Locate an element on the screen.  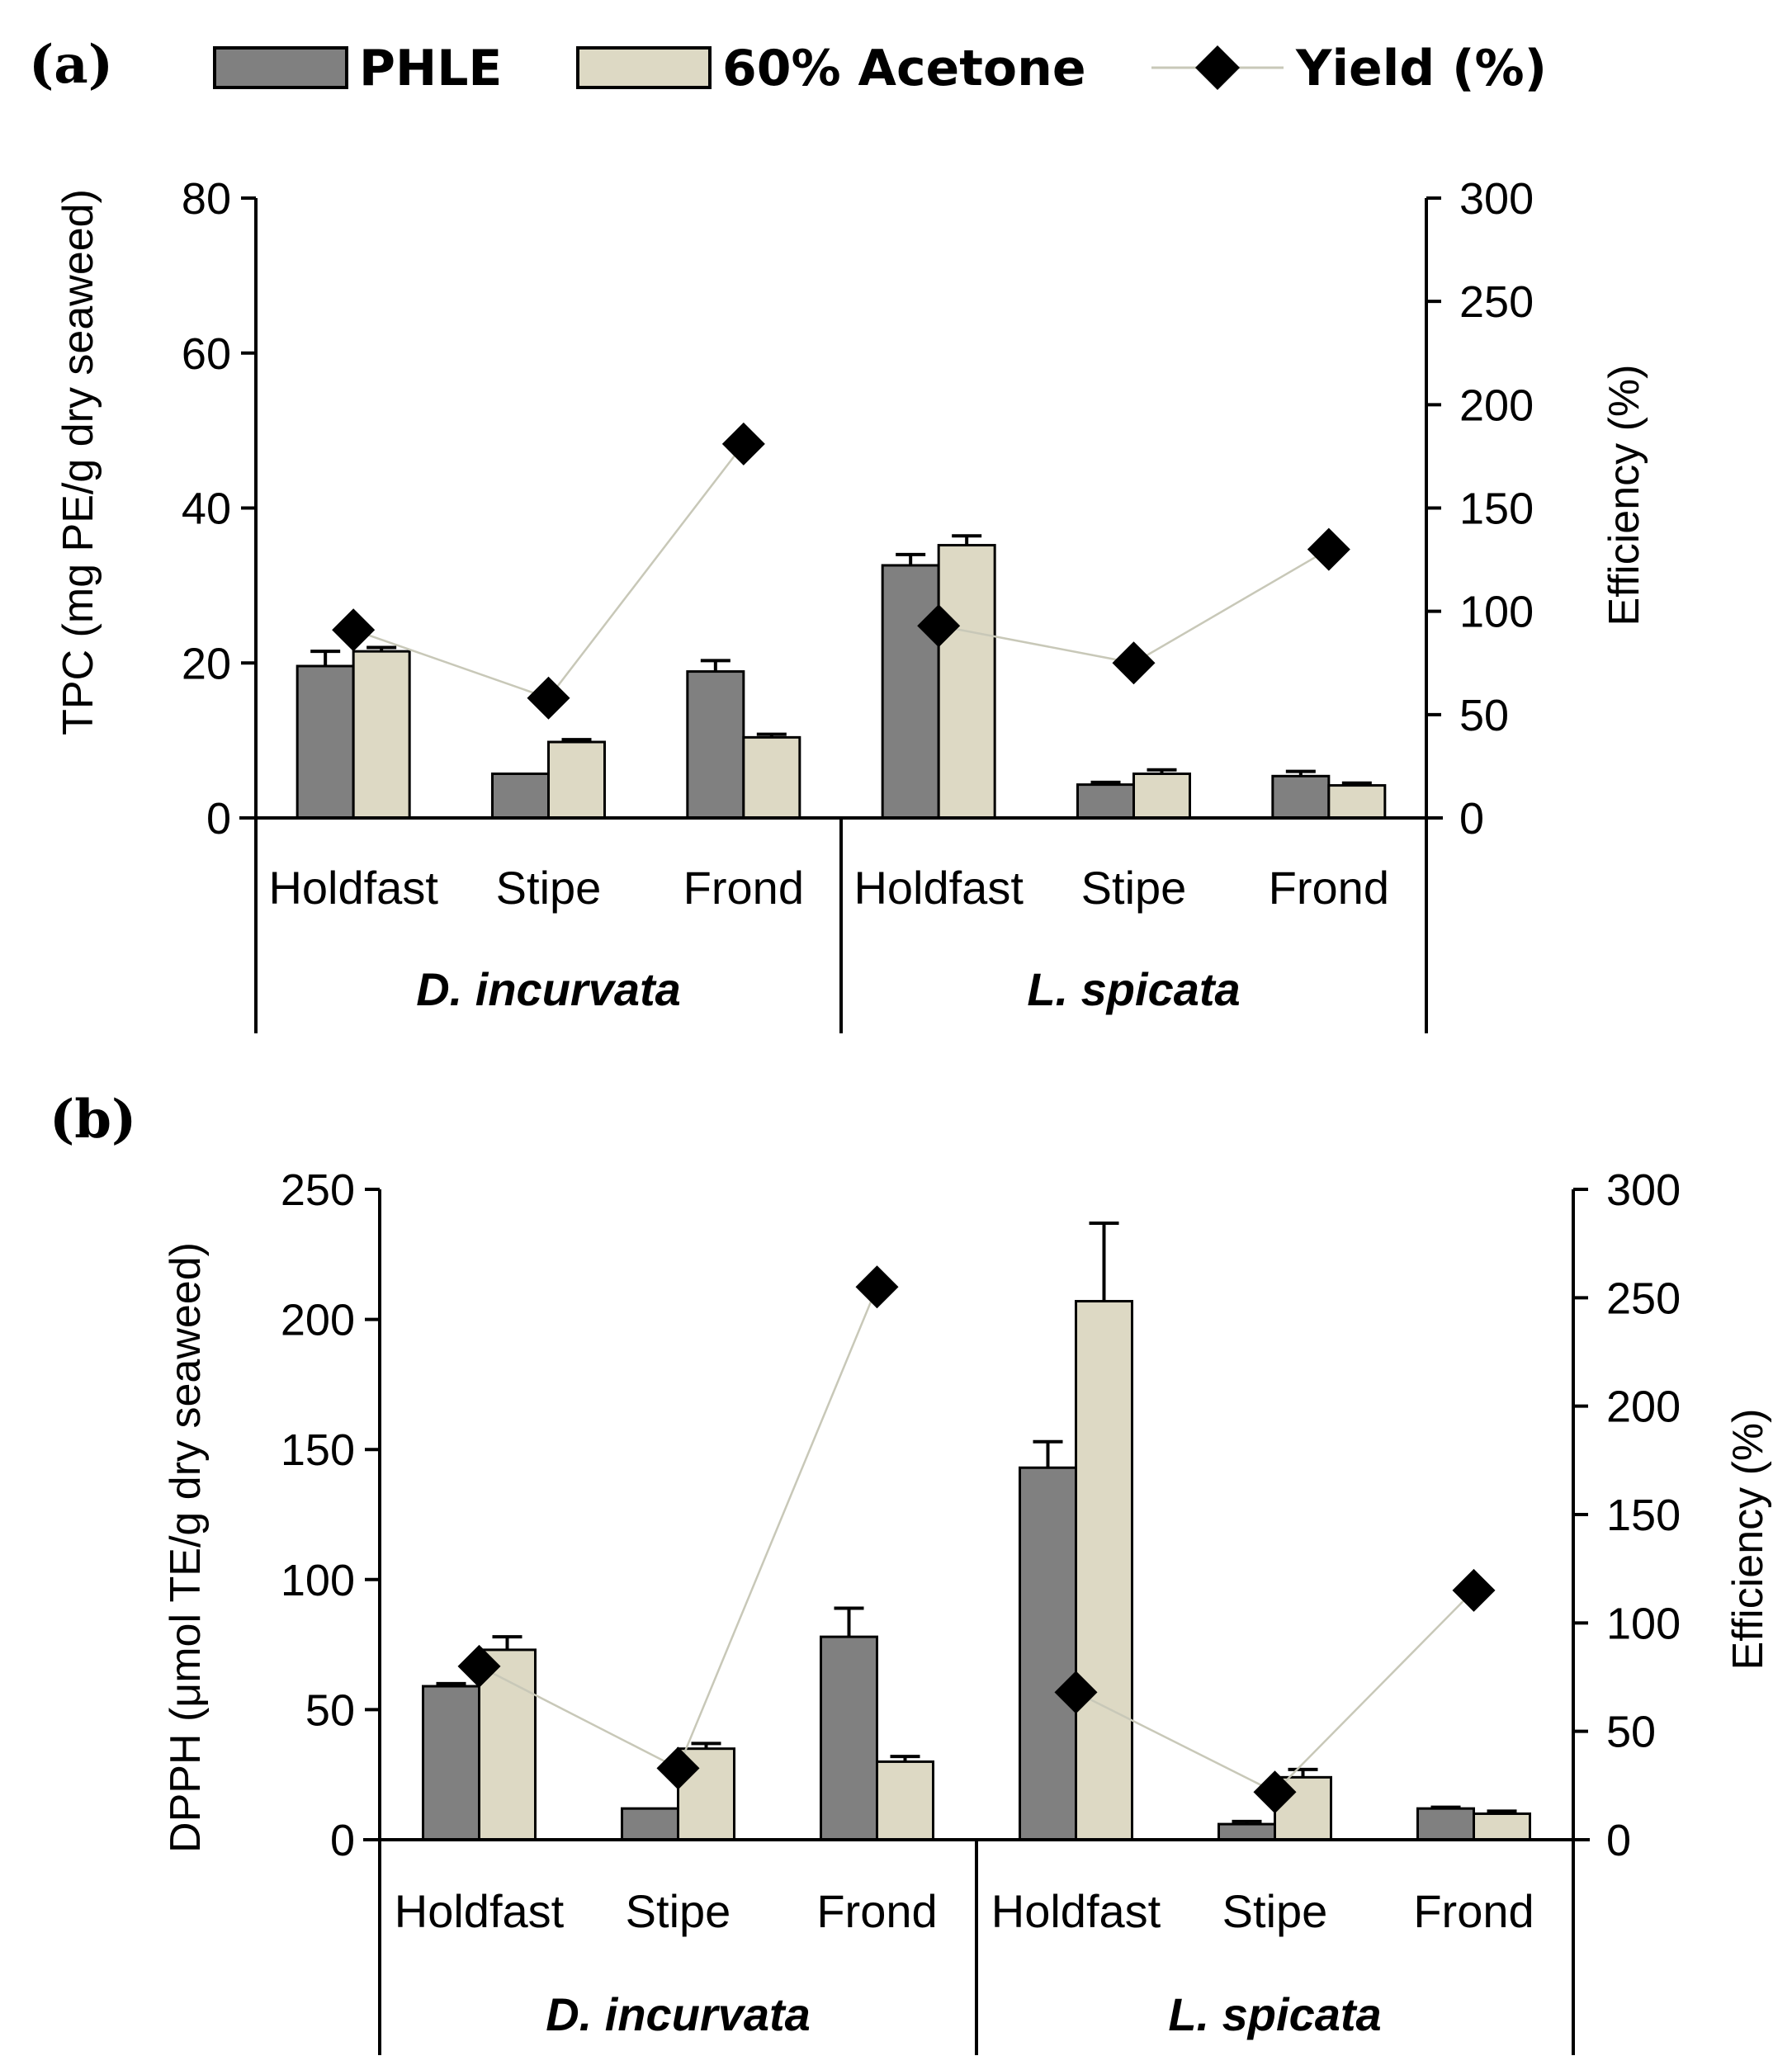
panel-label: (a) is located at coordinates (71, 65).